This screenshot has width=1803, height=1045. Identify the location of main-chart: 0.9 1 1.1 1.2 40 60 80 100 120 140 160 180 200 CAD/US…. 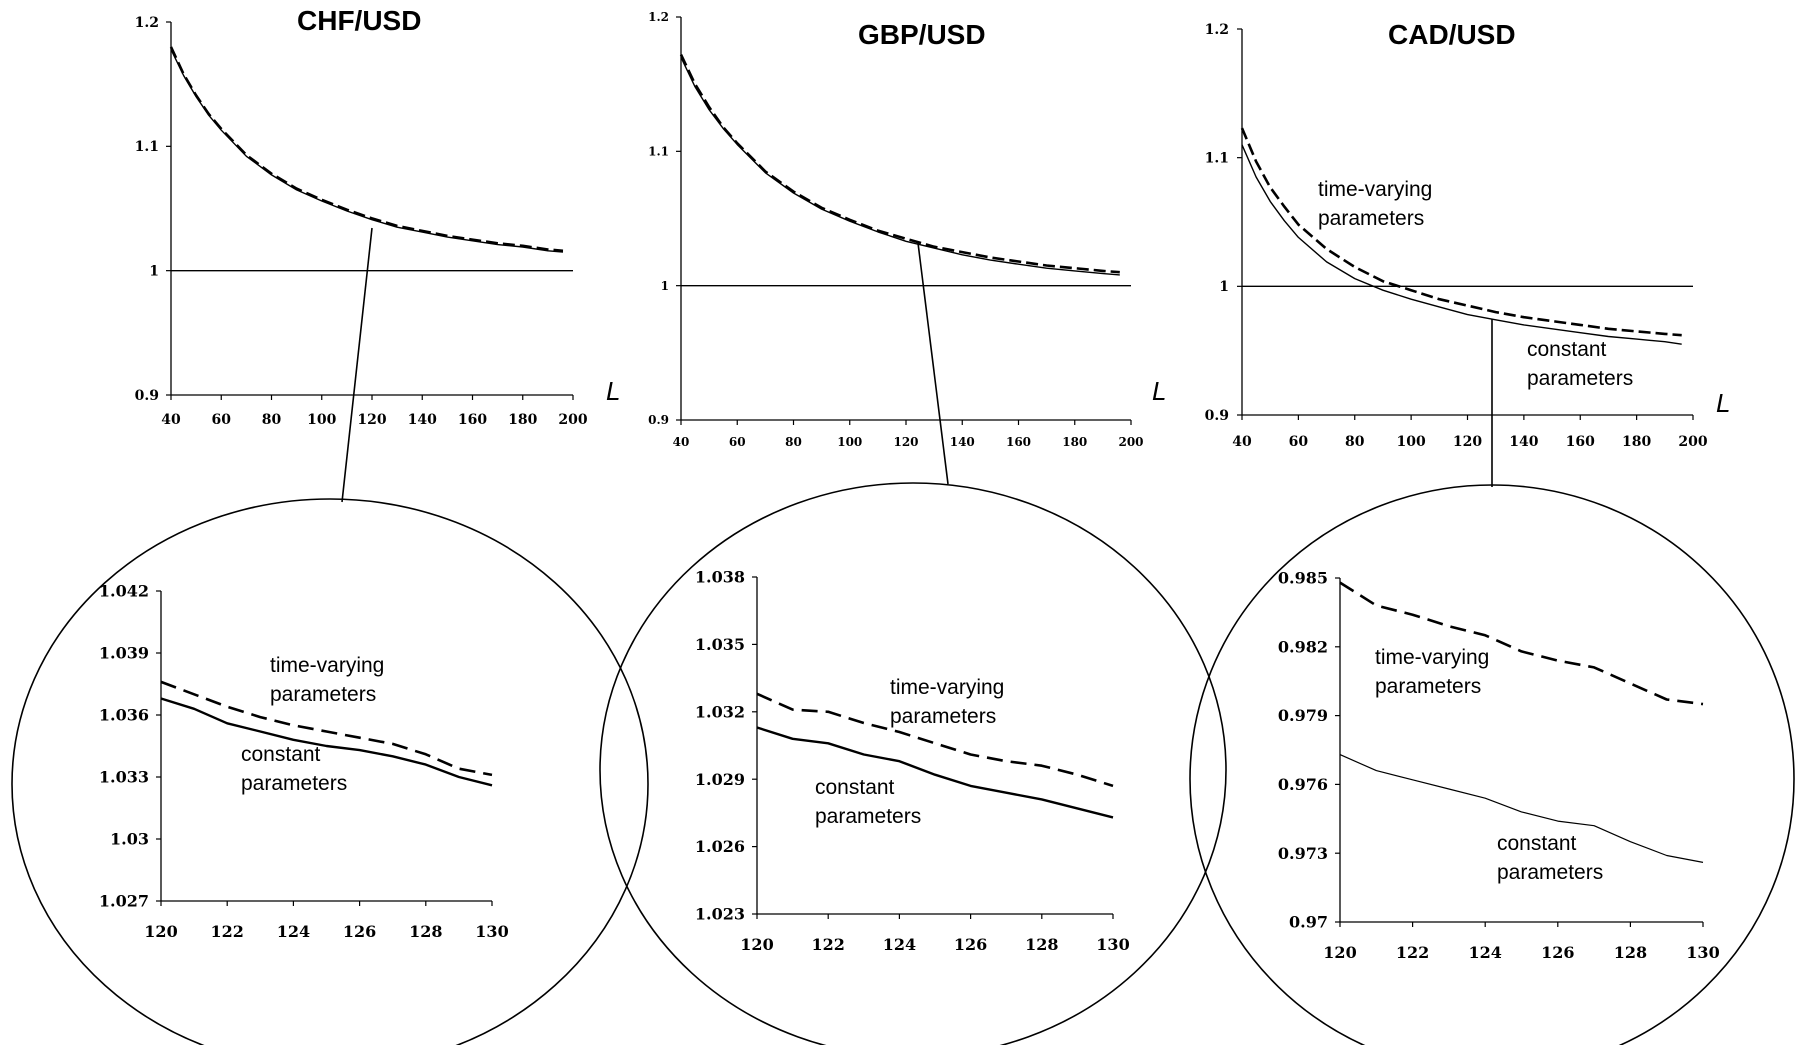
(1468, 234).